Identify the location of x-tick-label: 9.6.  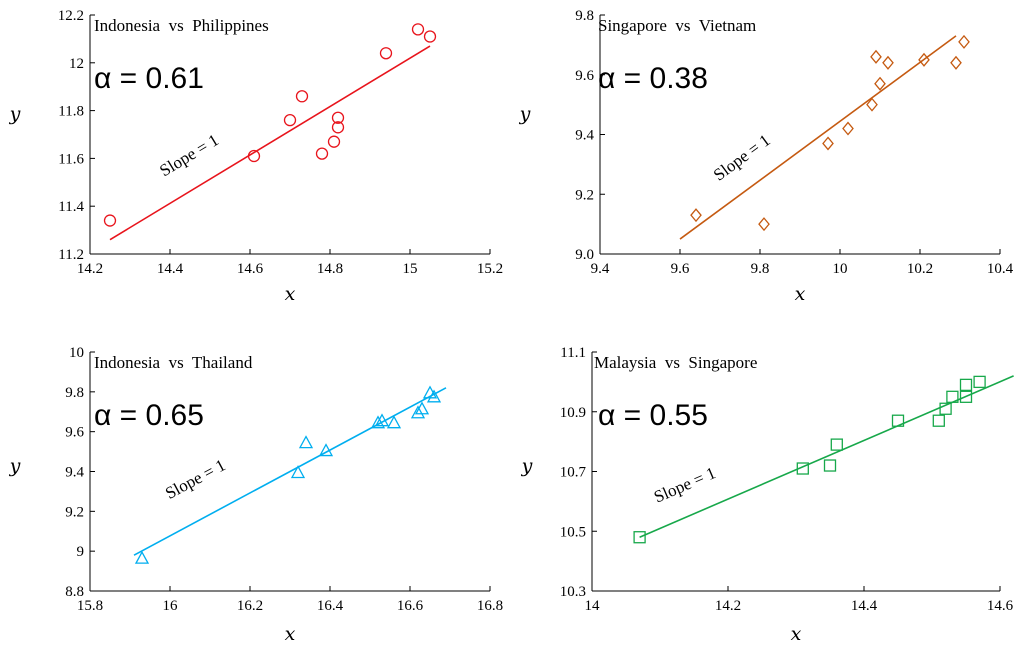
(680, 269).